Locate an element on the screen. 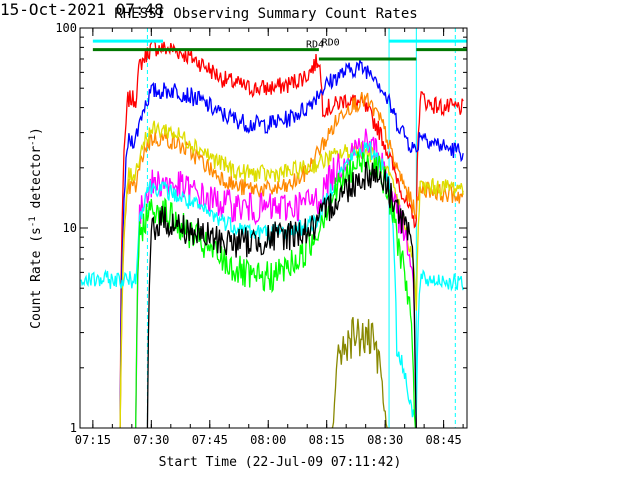 This screenshot has width=640, height=480. y-tick-label: 100 is located at coordinates (66, 28).